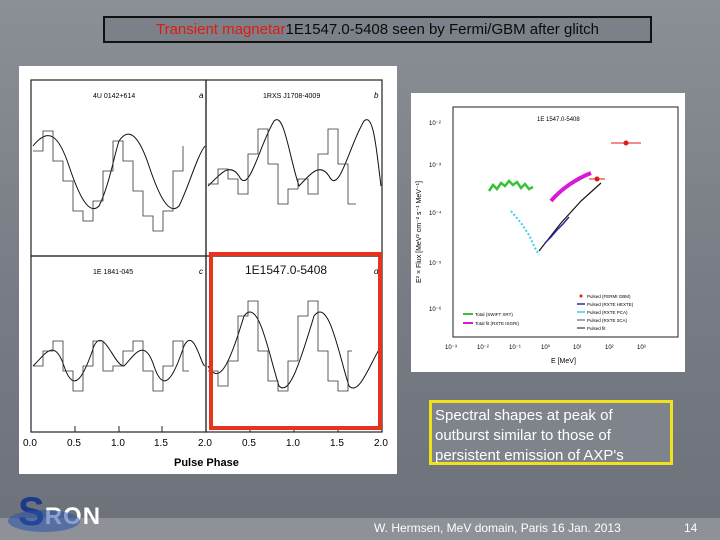 Image resolution: width=720 pixels, height=540 pixels. I want to click on x-tick-0: 0.0, so click(30, 443).